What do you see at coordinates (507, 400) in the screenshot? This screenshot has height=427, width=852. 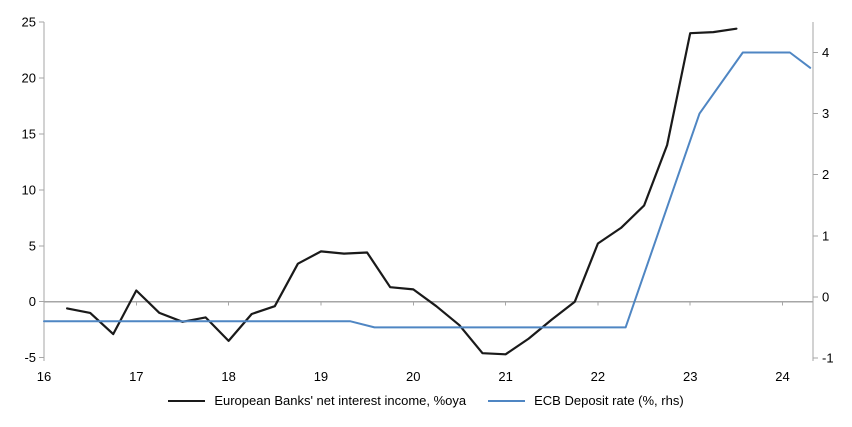 I see `ecb-deposit-rate-line-swatch` at bounding box center [507, 400].